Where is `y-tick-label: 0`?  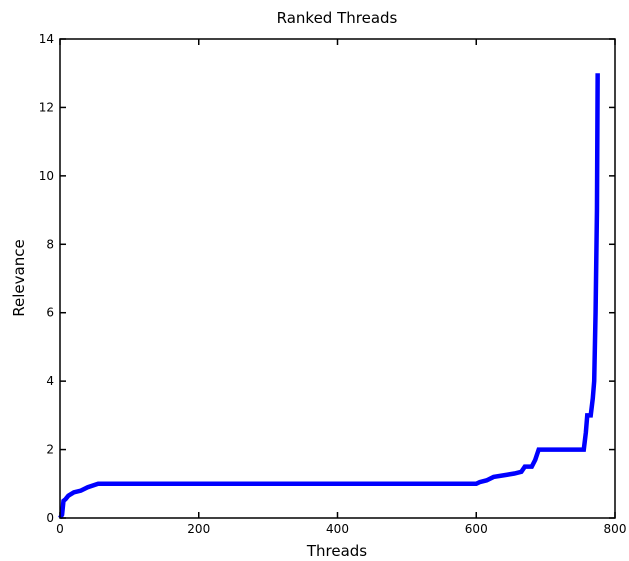 y-tick-label: 0 is located at coordinates (50, 518).